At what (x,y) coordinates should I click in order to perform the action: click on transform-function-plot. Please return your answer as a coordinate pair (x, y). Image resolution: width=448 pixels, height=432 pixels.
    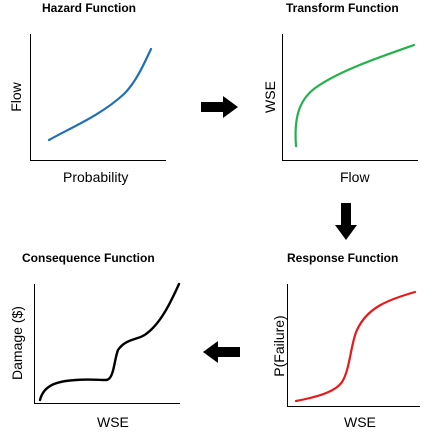
    Looking at the image, I should click on (350, 97).